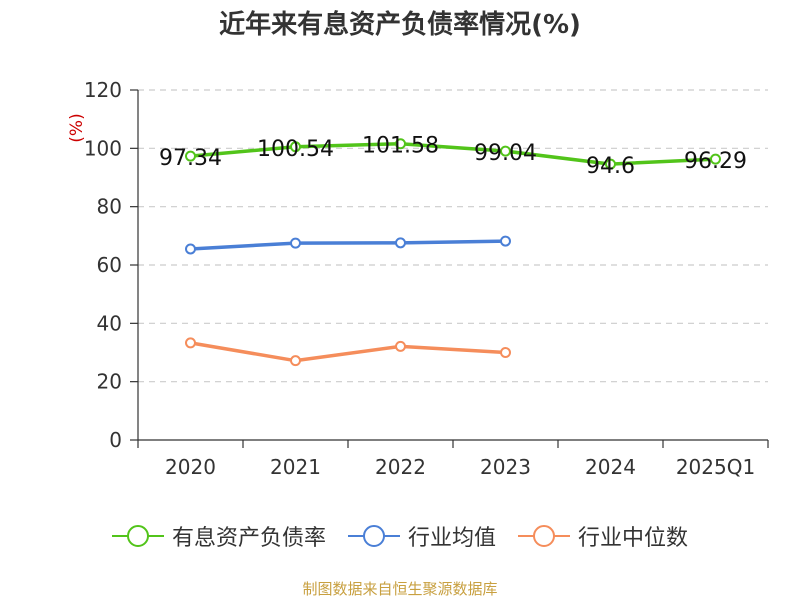 The image size is (800, 600). I want to click on data-label: 96.29, so click(715, 161).